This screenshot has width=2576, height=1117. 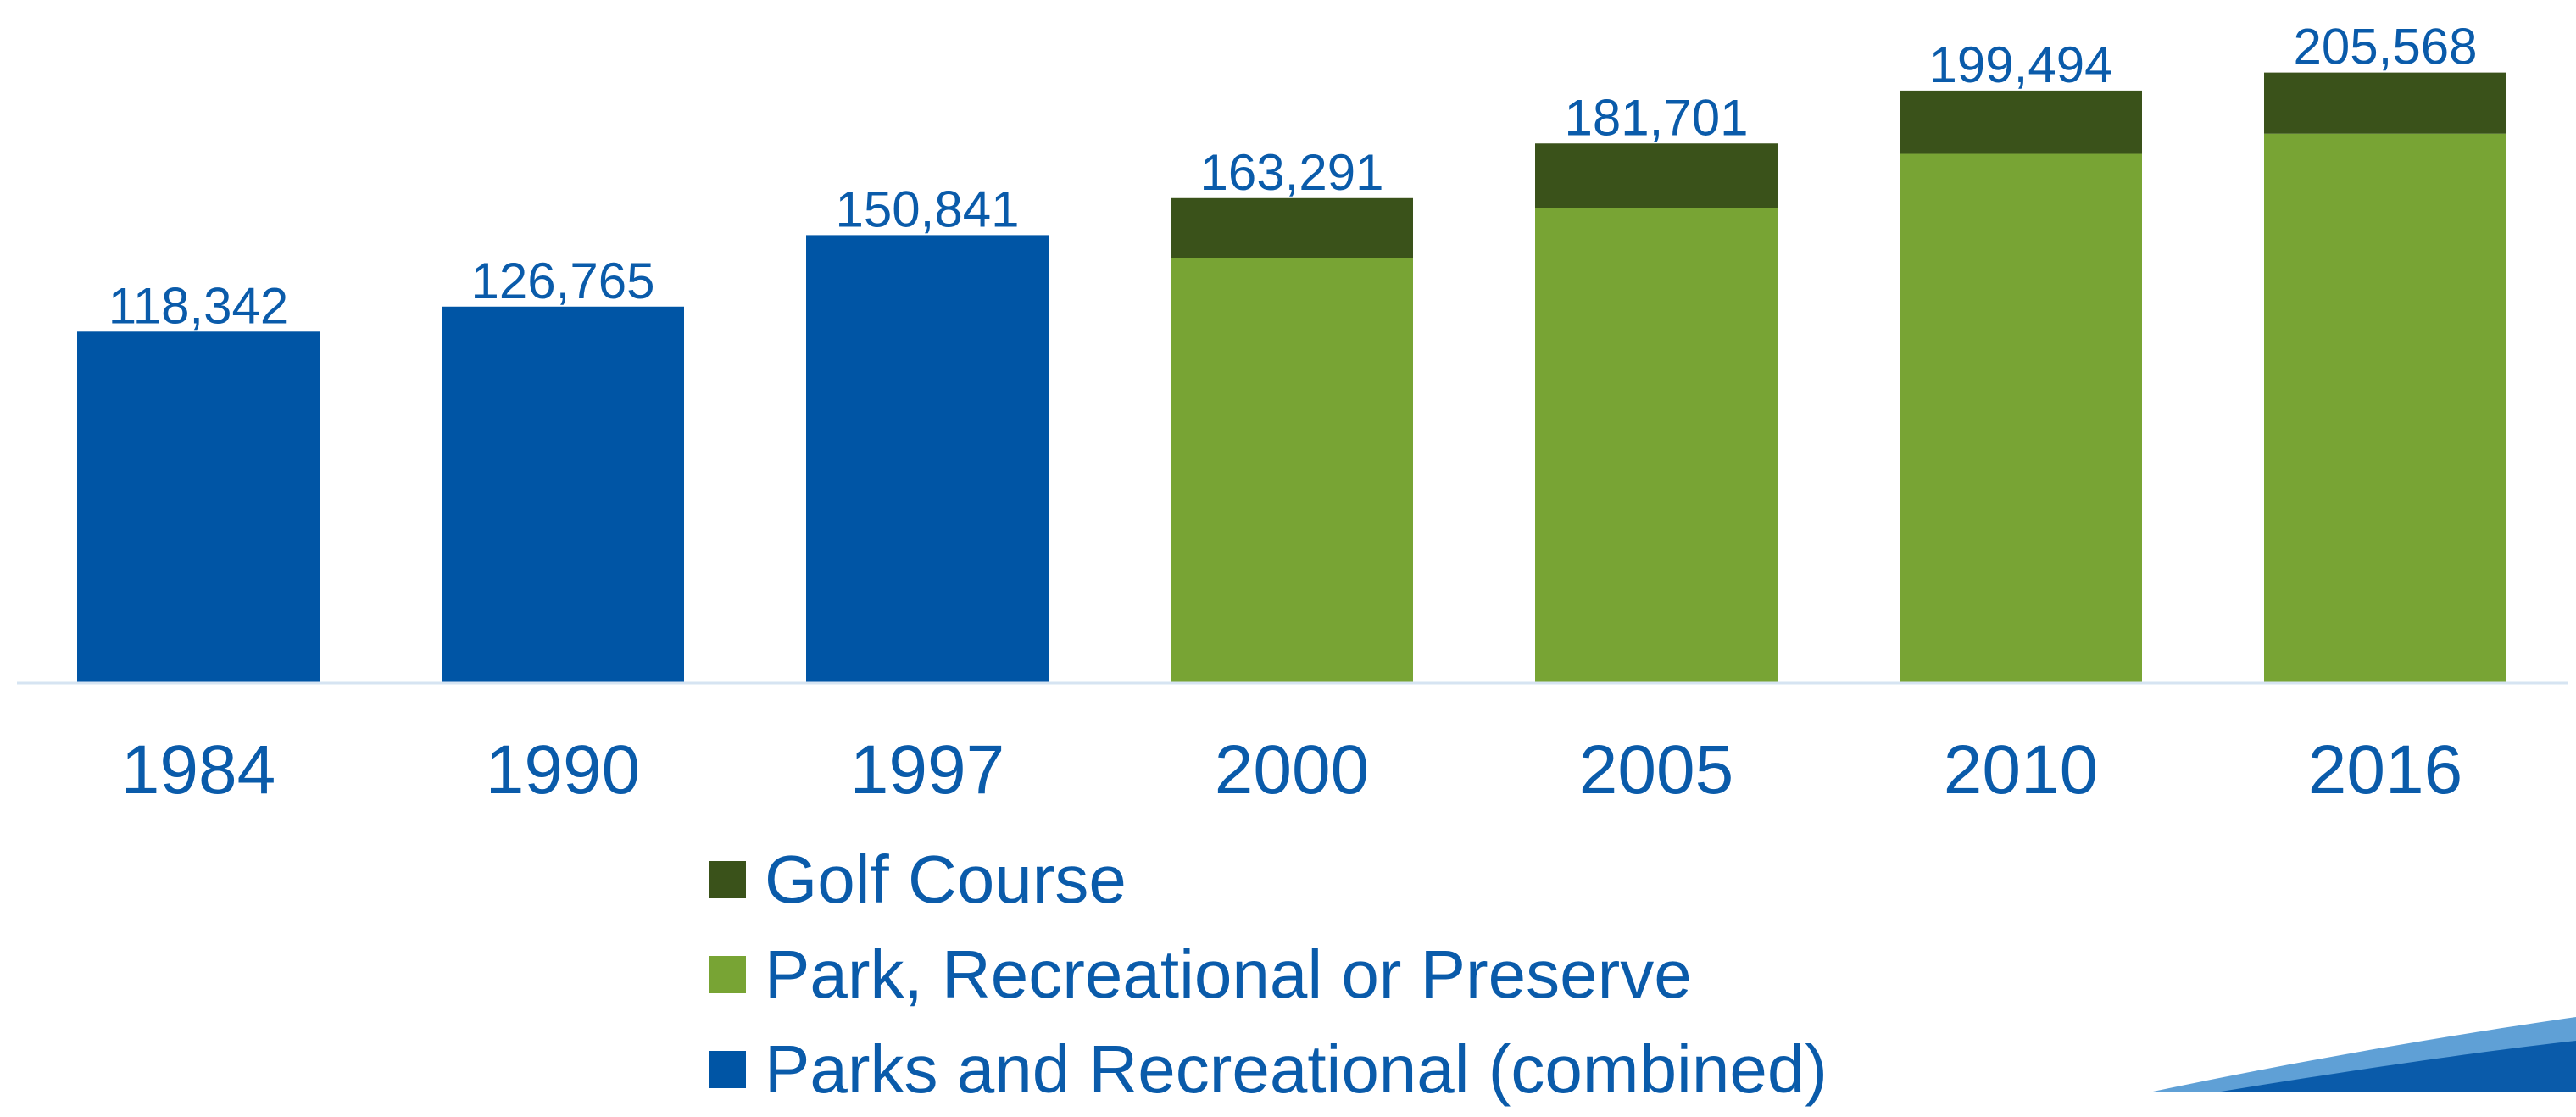 I want to click on bar-segment-1990-combined, so click(x=563, y=495).